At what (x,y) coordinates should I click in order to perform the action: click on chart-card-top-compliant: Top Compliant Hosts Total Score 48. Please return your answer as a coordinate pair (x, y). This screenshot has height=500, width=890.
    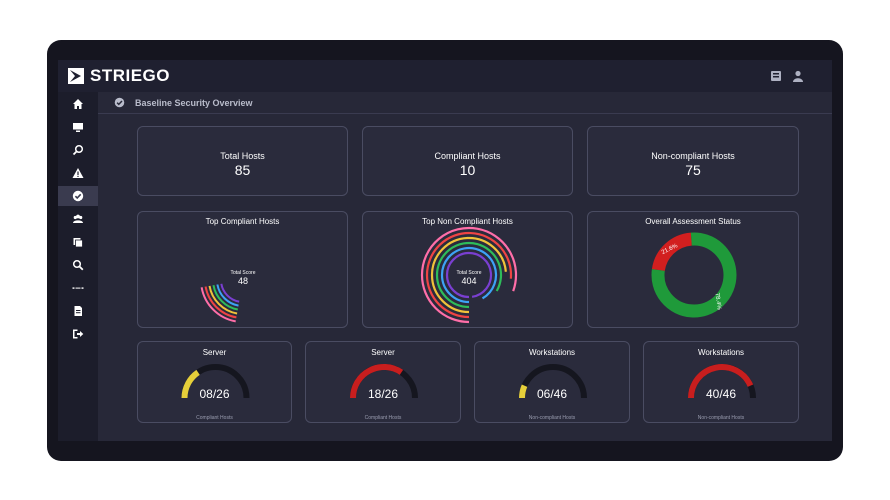
    Looking at the image, I should click on (242, 269).